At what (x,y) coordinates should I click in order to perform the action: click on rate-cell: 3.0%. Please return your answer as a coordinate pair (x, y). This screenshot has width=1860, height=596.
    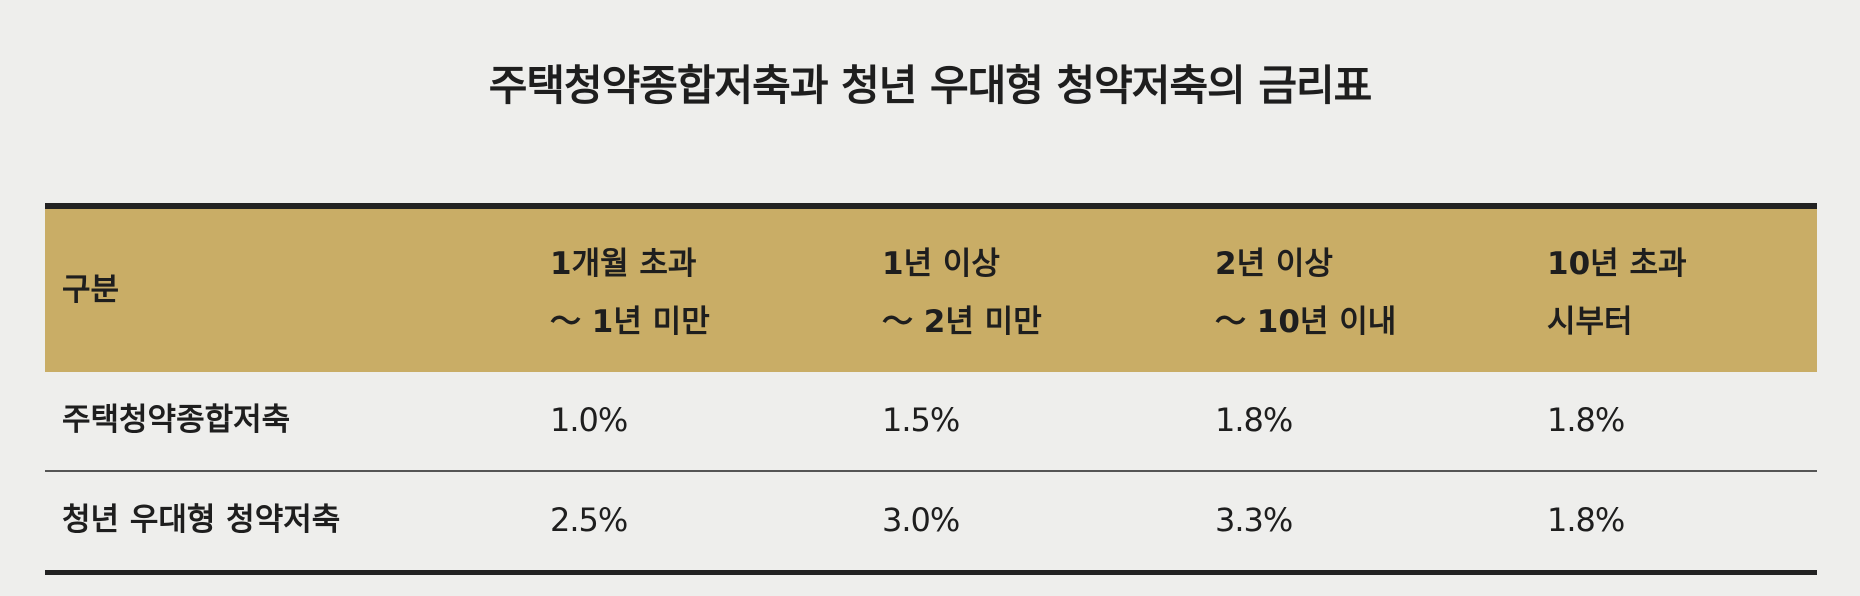
    Looking at the image, I should click on (921, 520).